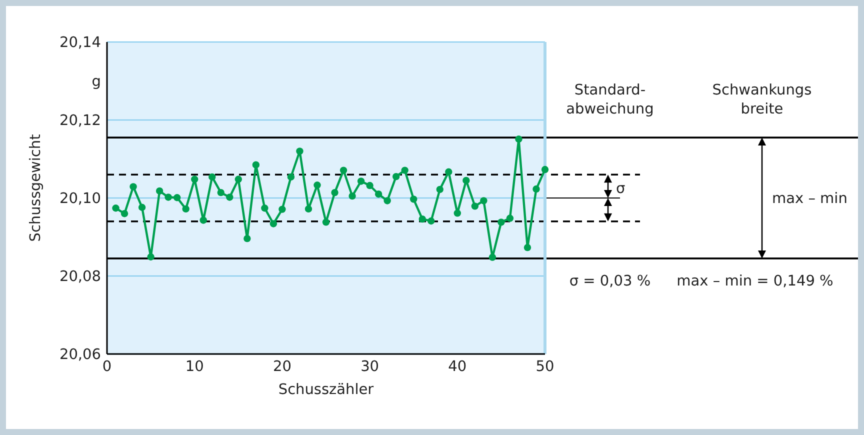 This screenshot has height=435, width=864. What do you see at coordinates (370, 367) in the screenshot?
I see `x-tick-label: 30` at bounding box center [370, 367].